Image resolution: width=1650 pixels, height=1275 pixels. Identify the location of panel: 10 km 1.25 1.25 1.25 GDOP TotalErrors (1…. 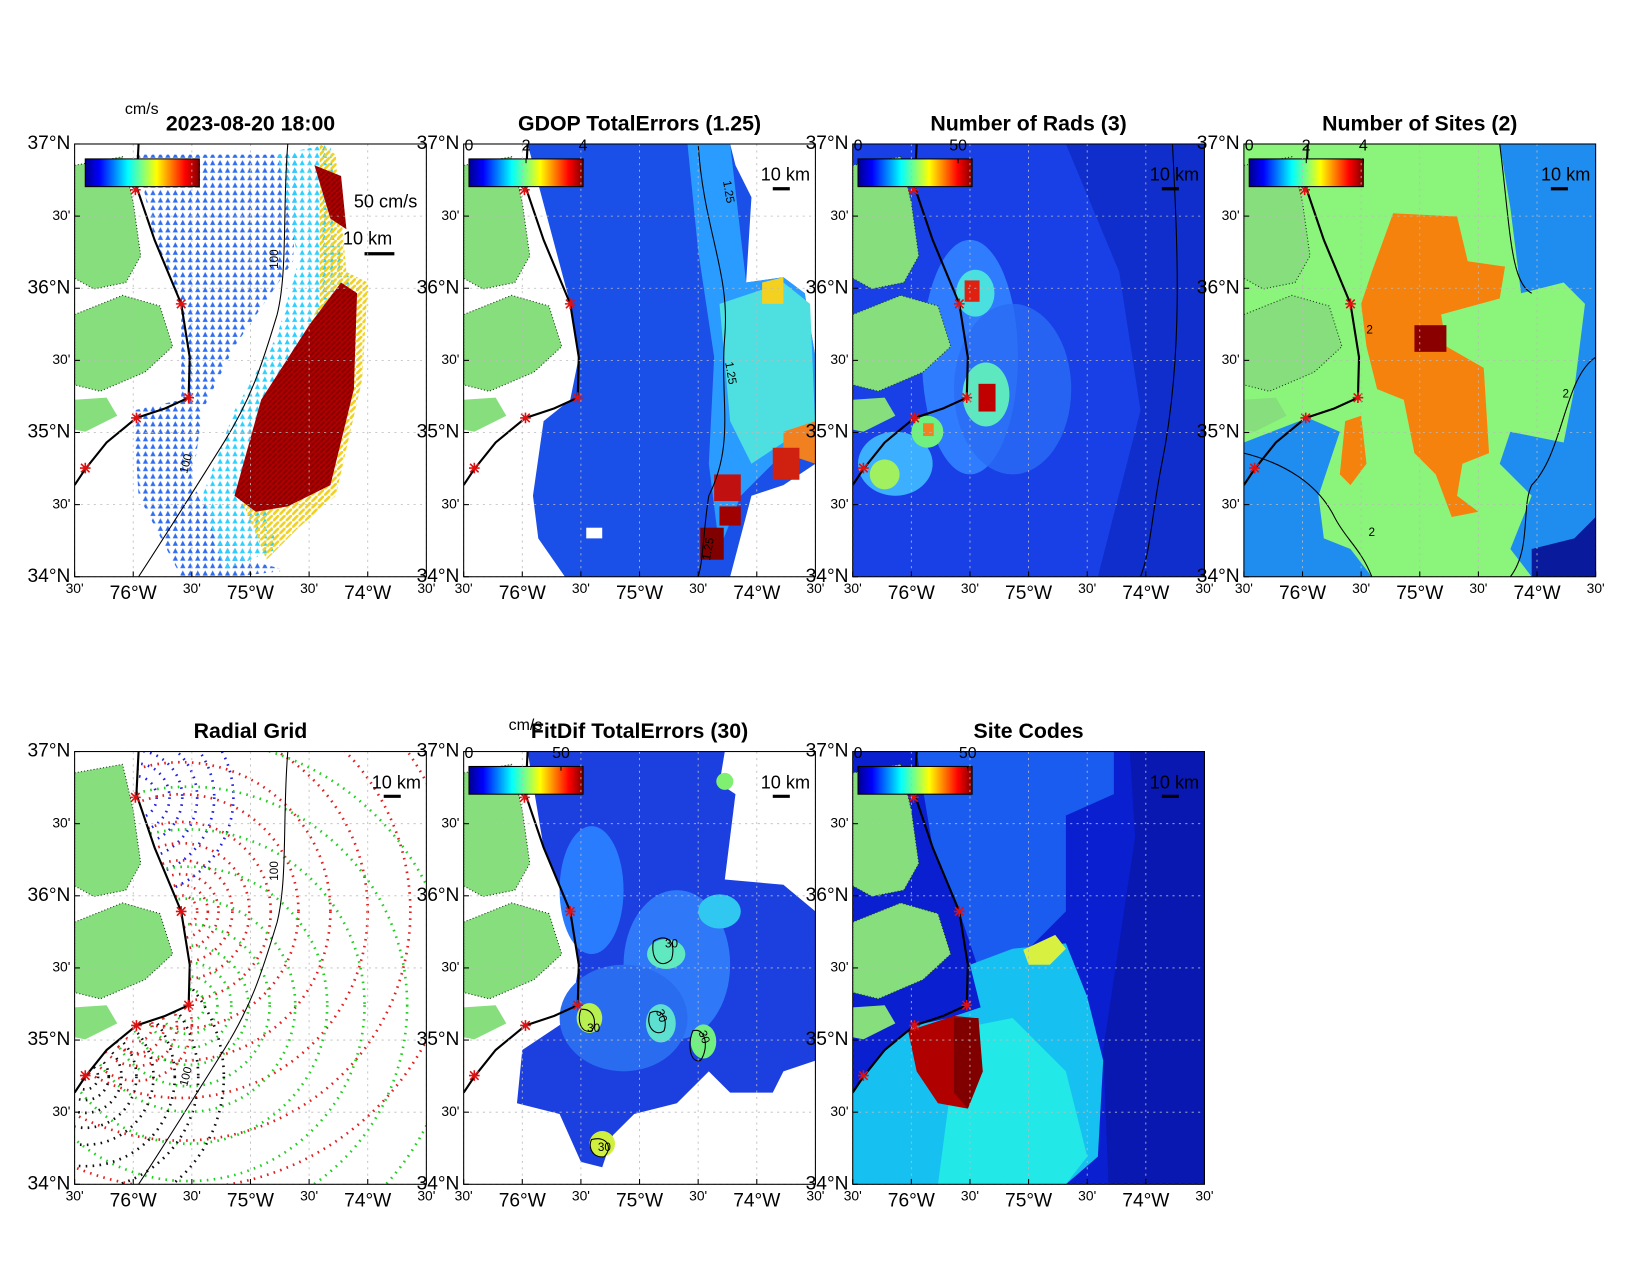
(621, 357).